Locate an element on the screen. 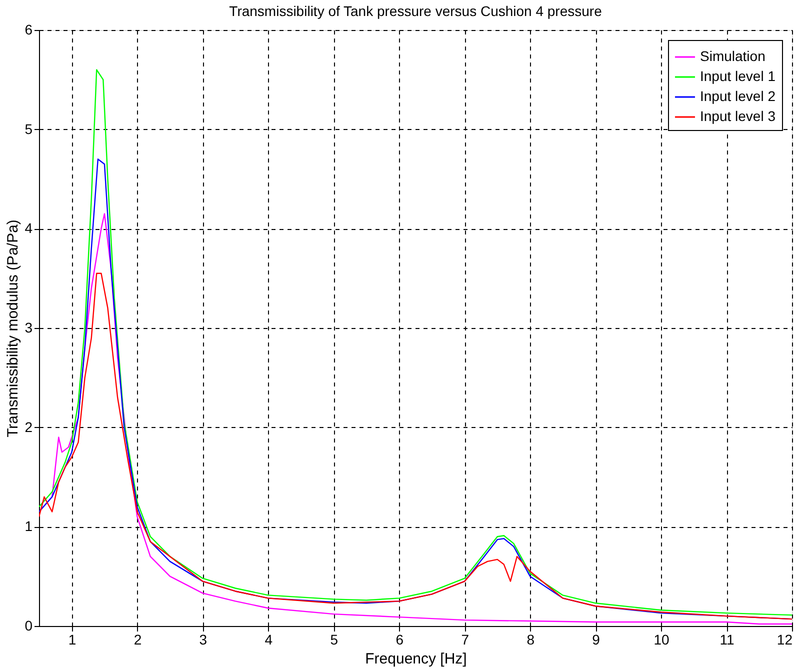  x-tick-label: 11 is located at coordinates (727, 640).